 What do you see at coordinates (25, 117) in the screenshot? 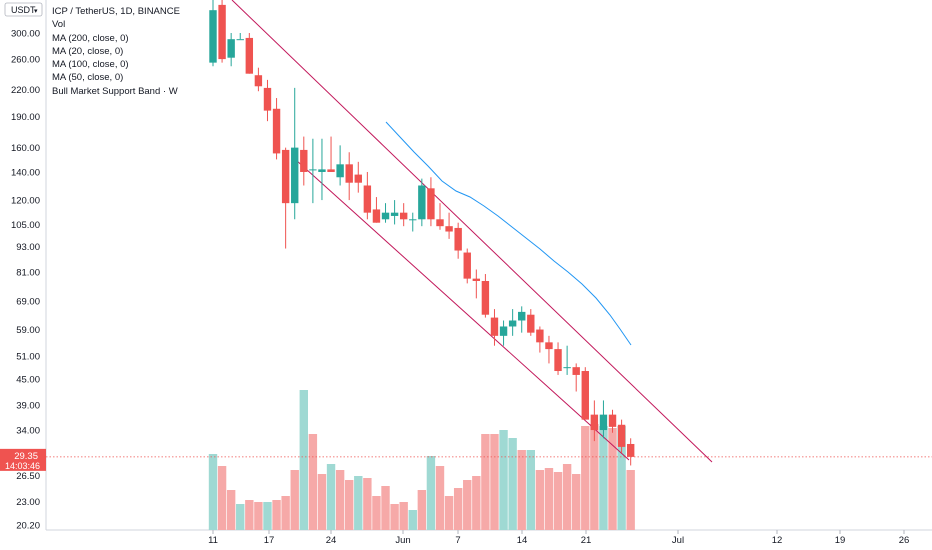
I see `y-tick-label: 190.00` at bounding box center [25, 117].